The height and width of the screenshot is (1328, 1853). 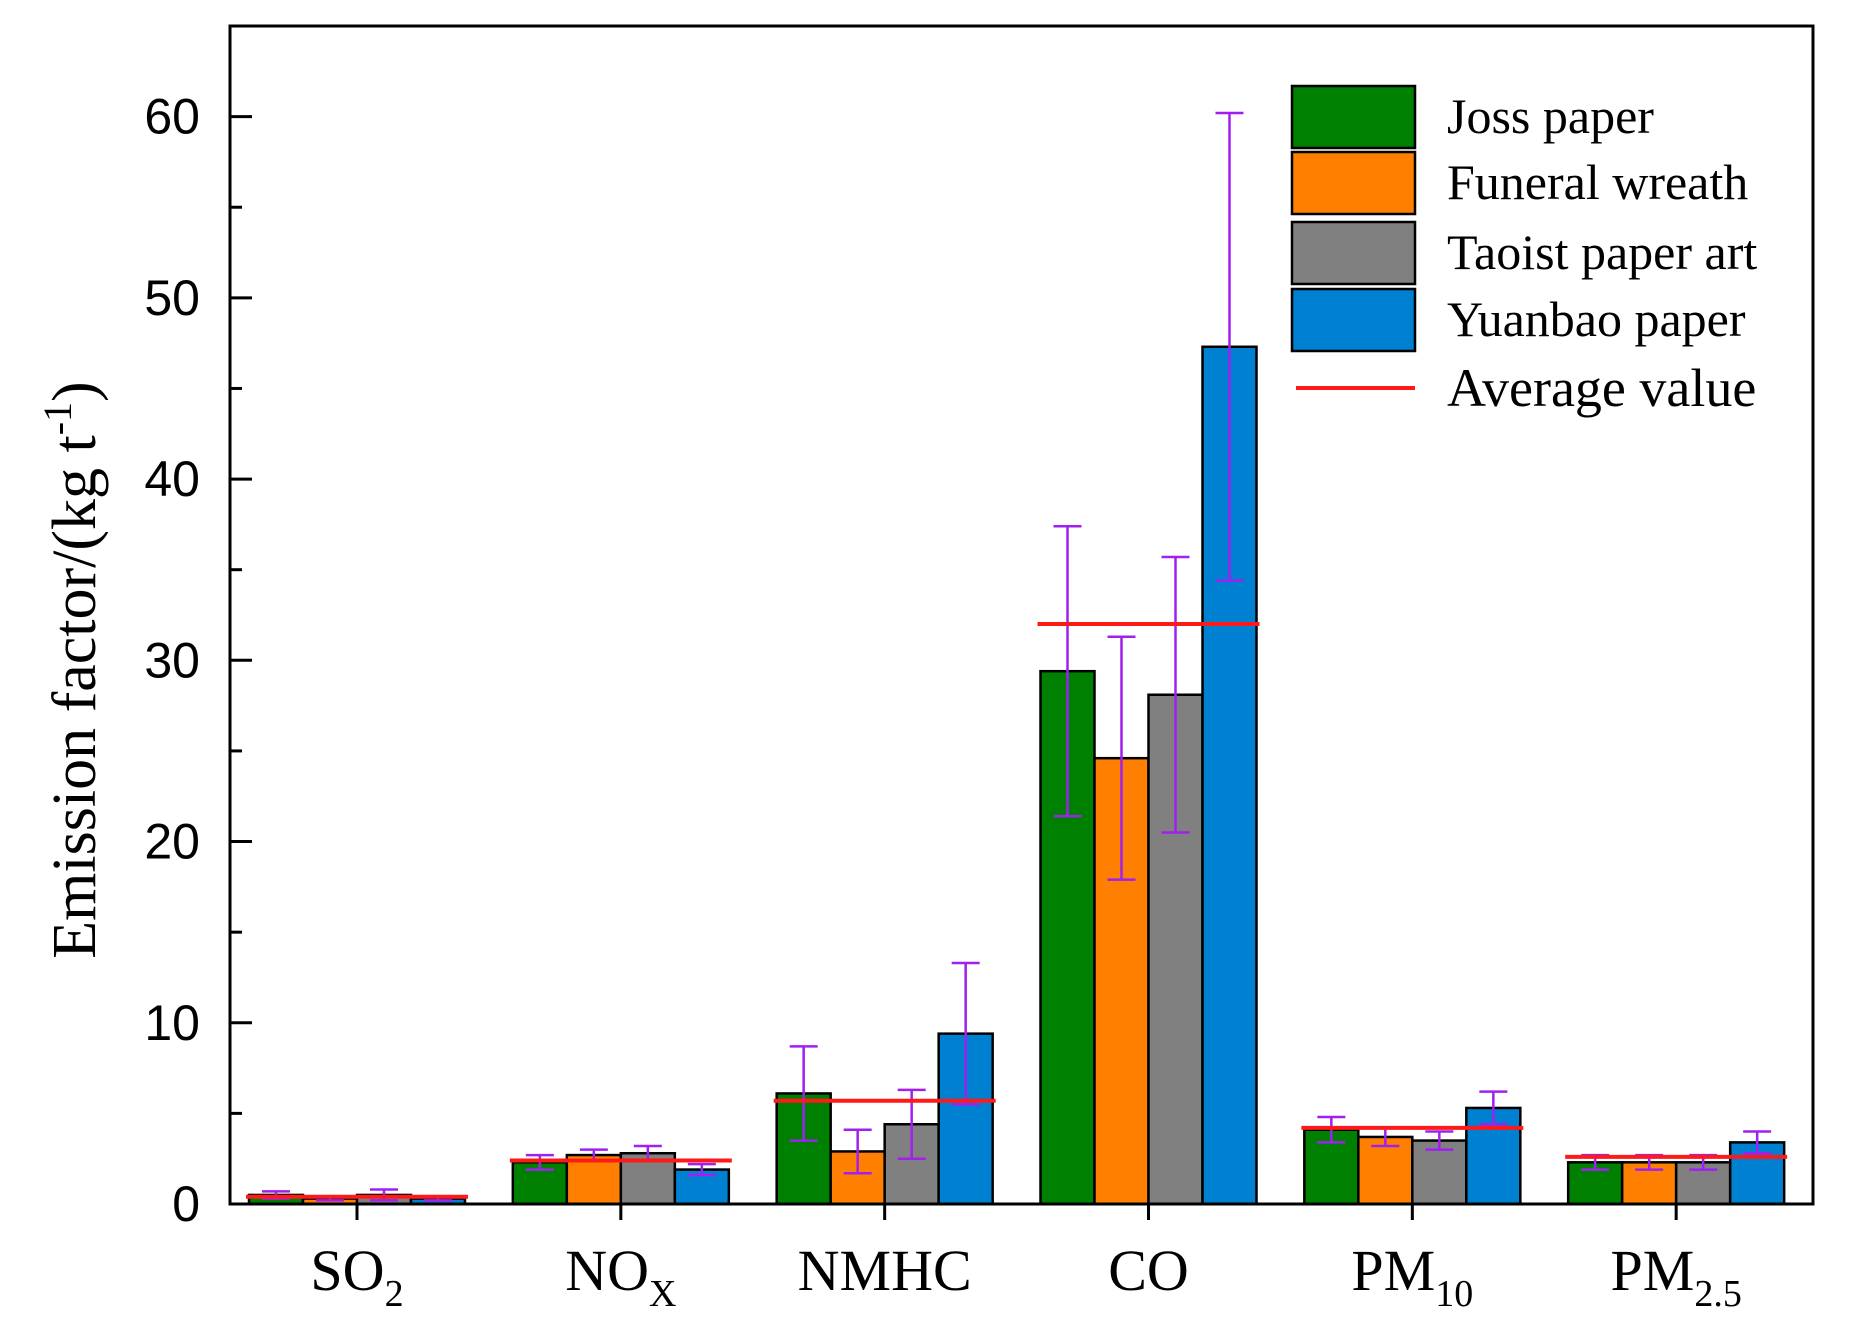 What do you see at coordinates (1454, 1294) in the screenshot?
I see `x-tick-label-subscript: 10` at bounding box center [1454, 1294].